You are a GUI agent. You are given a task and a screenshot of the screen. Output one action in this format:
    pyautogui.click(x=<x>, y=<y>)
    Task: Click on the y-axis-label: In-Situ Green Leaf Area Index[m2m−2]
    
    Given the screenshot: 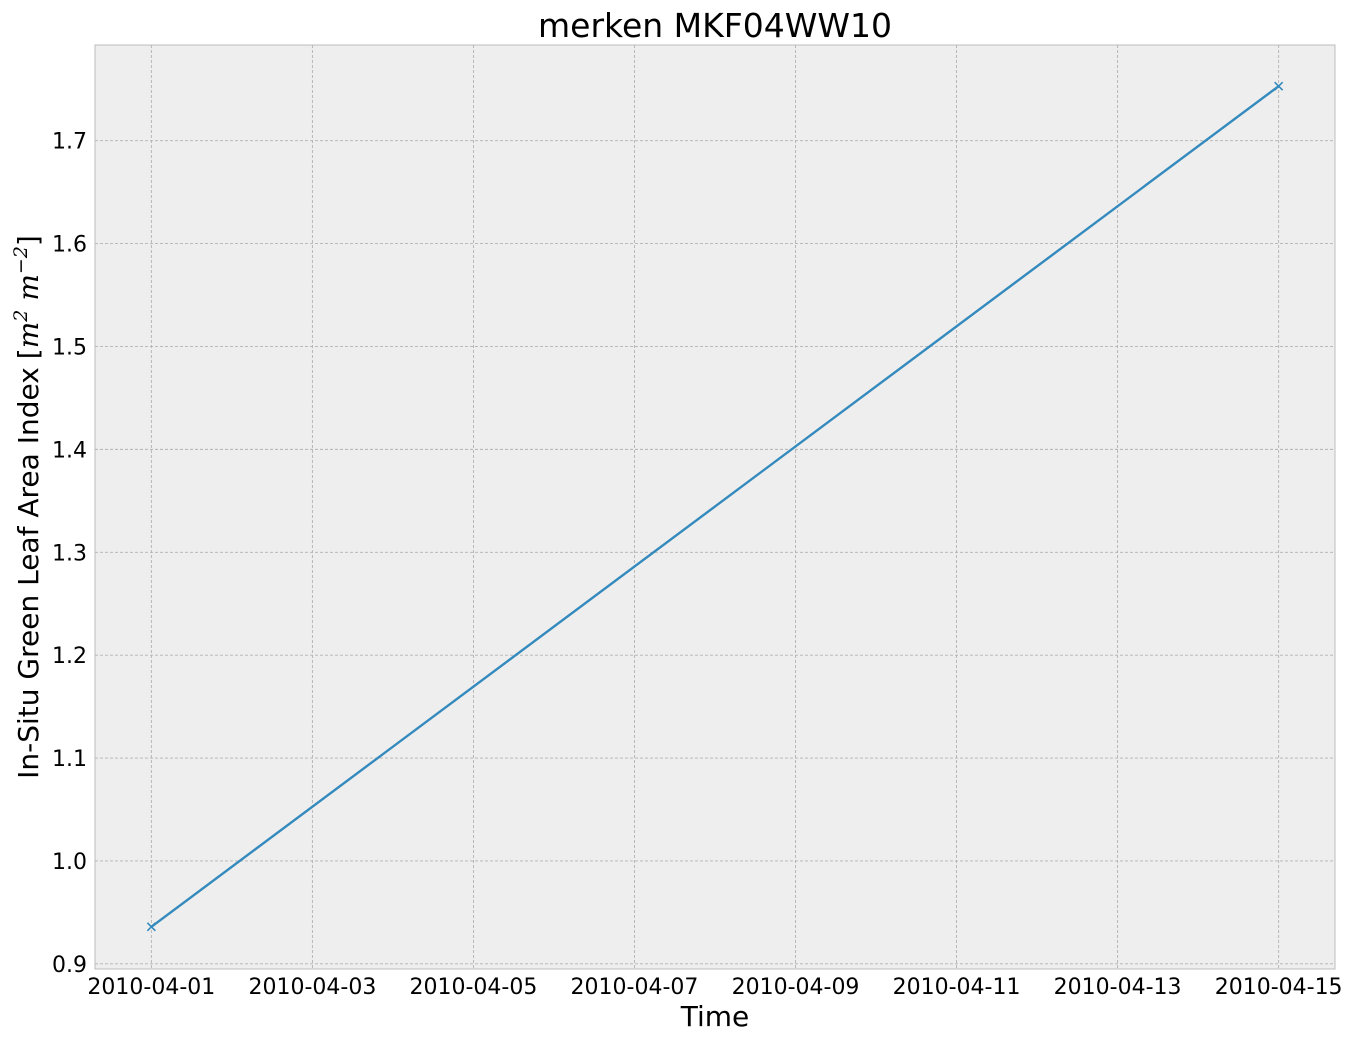 What is the action you would take?
    pyautogui.click(x=27, y=507)
    